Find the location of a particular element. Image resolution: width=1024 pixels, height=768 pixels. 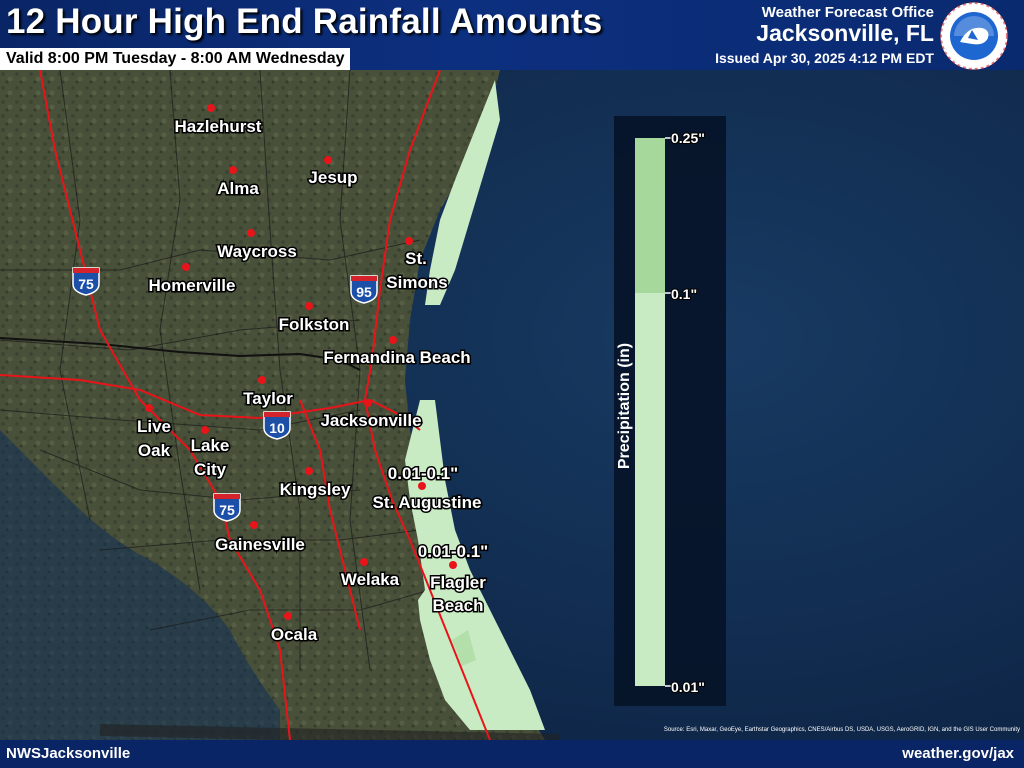

city-label-jacksonville: Jacksonville is located at coordinates (370, 420).